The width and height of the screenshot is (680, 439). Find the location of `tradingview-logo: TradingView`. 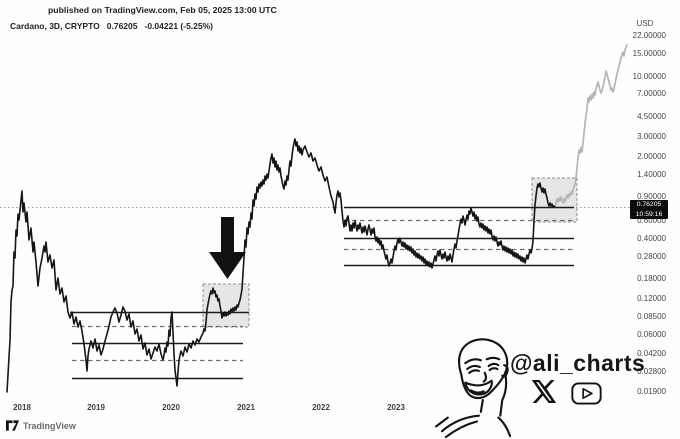

tradingview-logo: TradingView is located at coordinates (41, 425).